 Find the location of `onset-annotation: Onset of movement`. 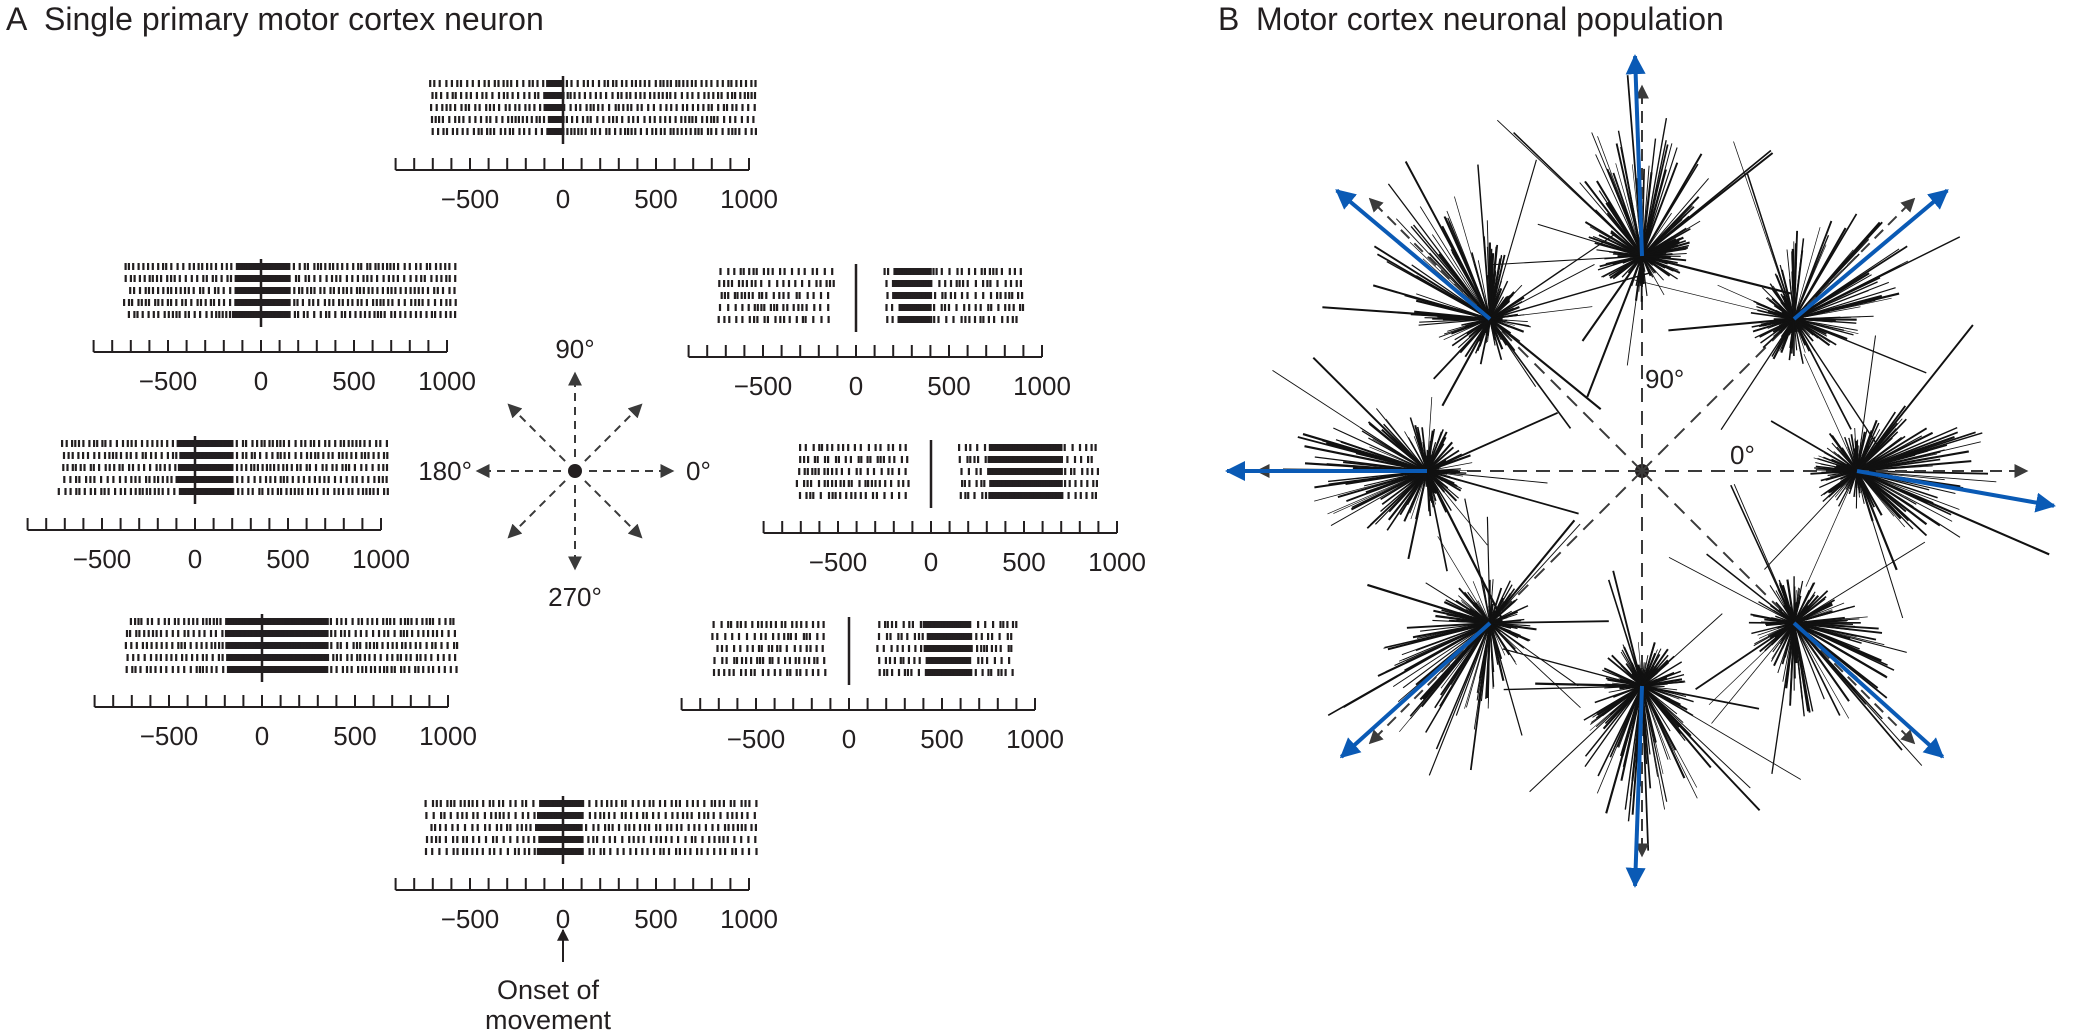

onset-annotation: Onset of movement is located at coordinates (548, 981).